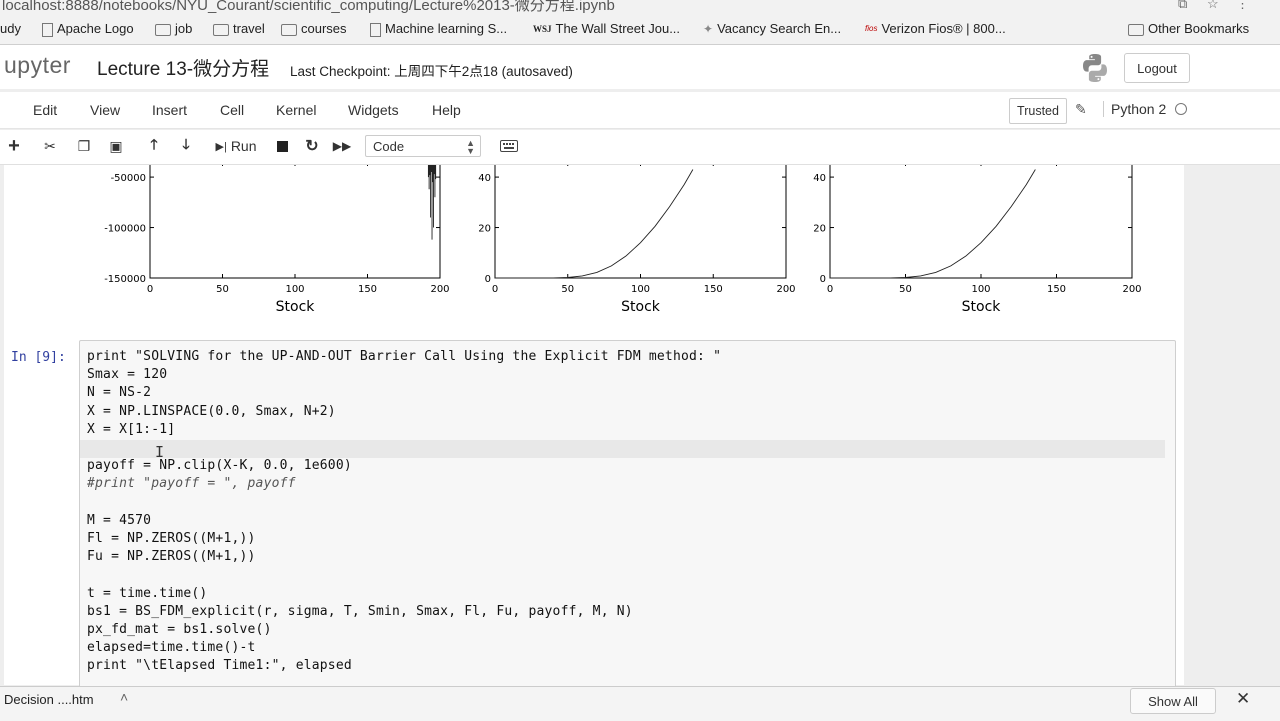 The width and height of the screenshot is (1280, 721). I want to click on menu-view: View, so click(105, 110).